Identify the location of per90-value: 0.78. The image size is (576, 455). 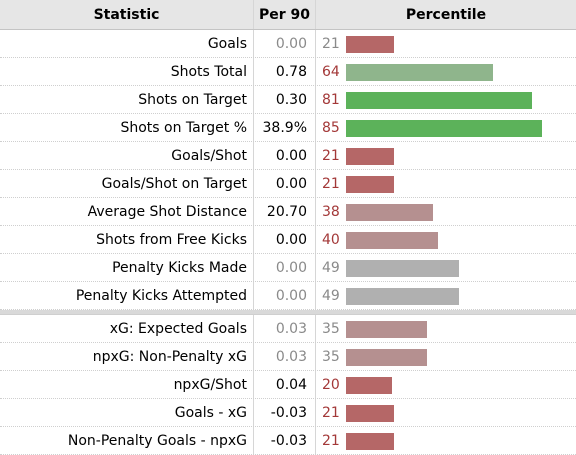
(285, 71).